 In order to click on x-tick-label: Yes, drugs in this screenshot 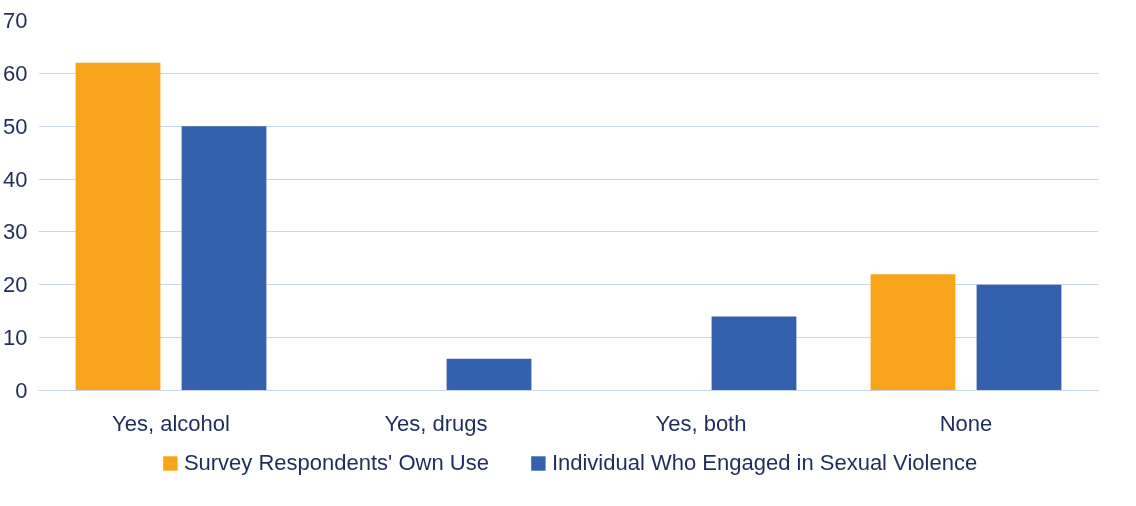, I will do `click(436, 423)`.